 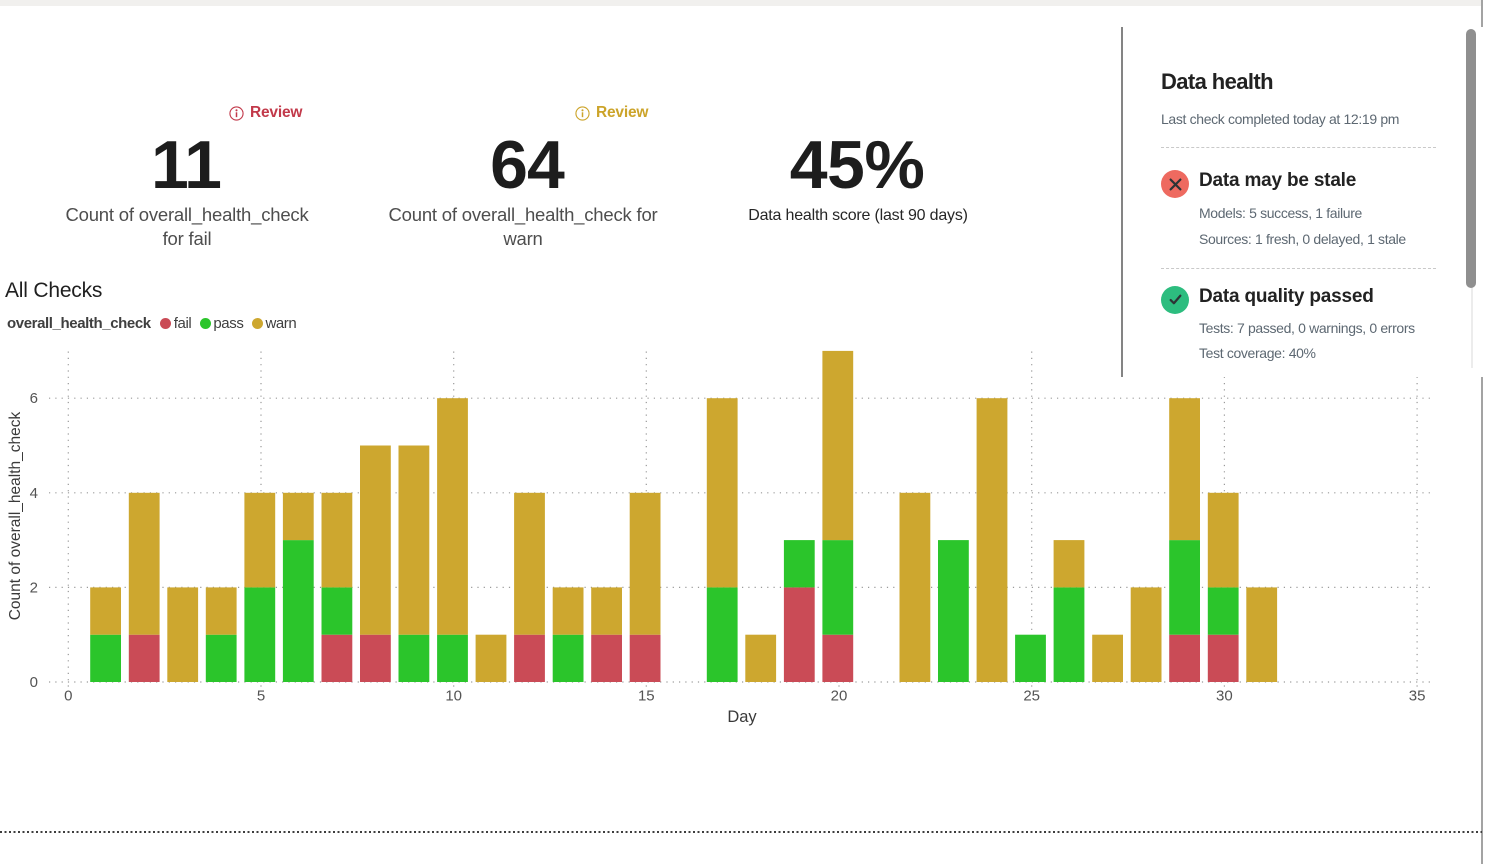 What do you see at coordinates (34, 398) in the screenshot?
I see `svg-text: 6` at bounding box center [34, 398].